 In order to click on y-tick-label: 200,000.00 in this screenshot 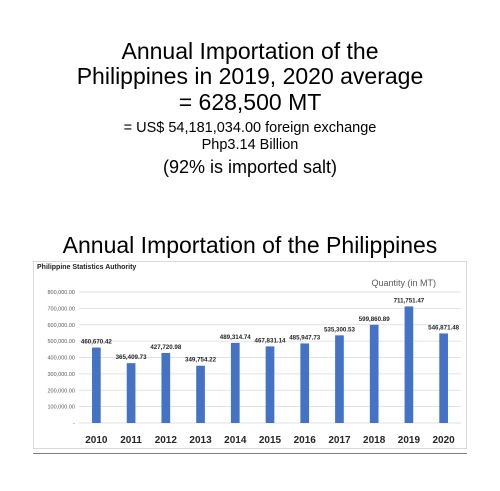, I will do `click(61, 391)`.